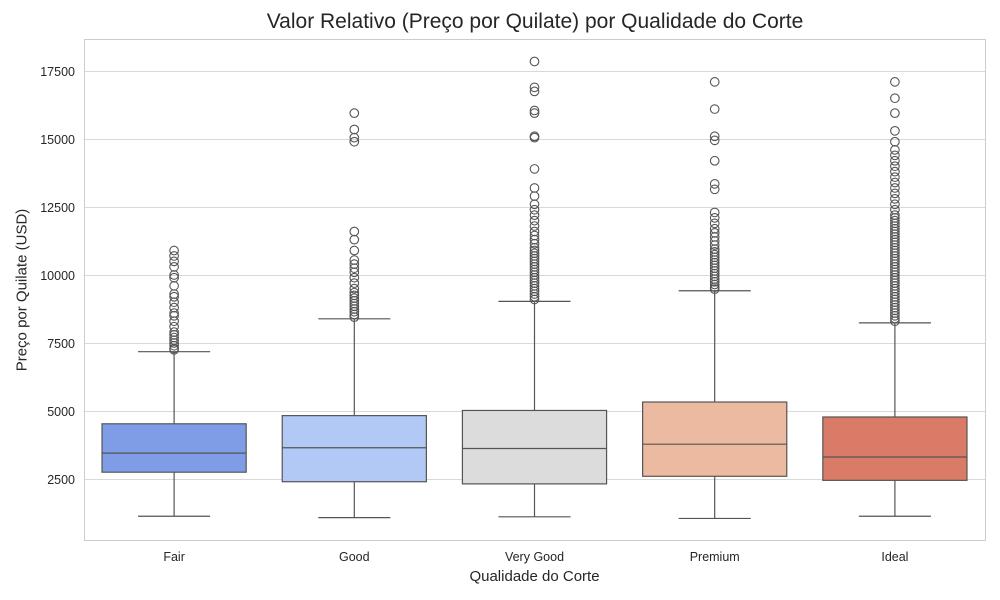 The height and width of the screenshot is (600, 1000). Describe the element at coordinates (534, 557) in the screenshot. I see `x-tick-label: Very Good` at that location.